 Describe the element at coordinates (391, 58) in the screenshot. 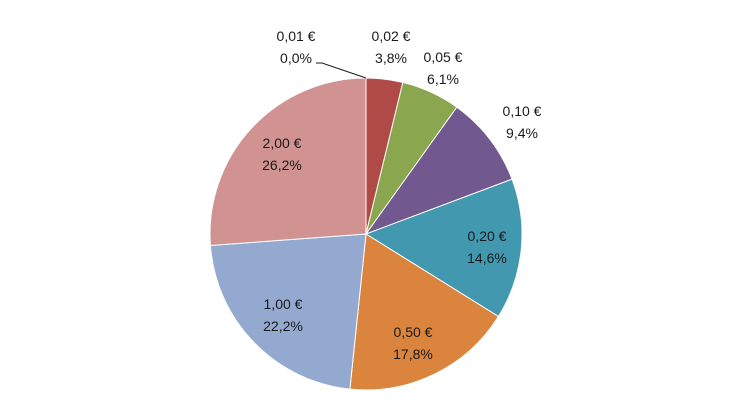

I see `slice-percent-002: 3,8%` at that location.